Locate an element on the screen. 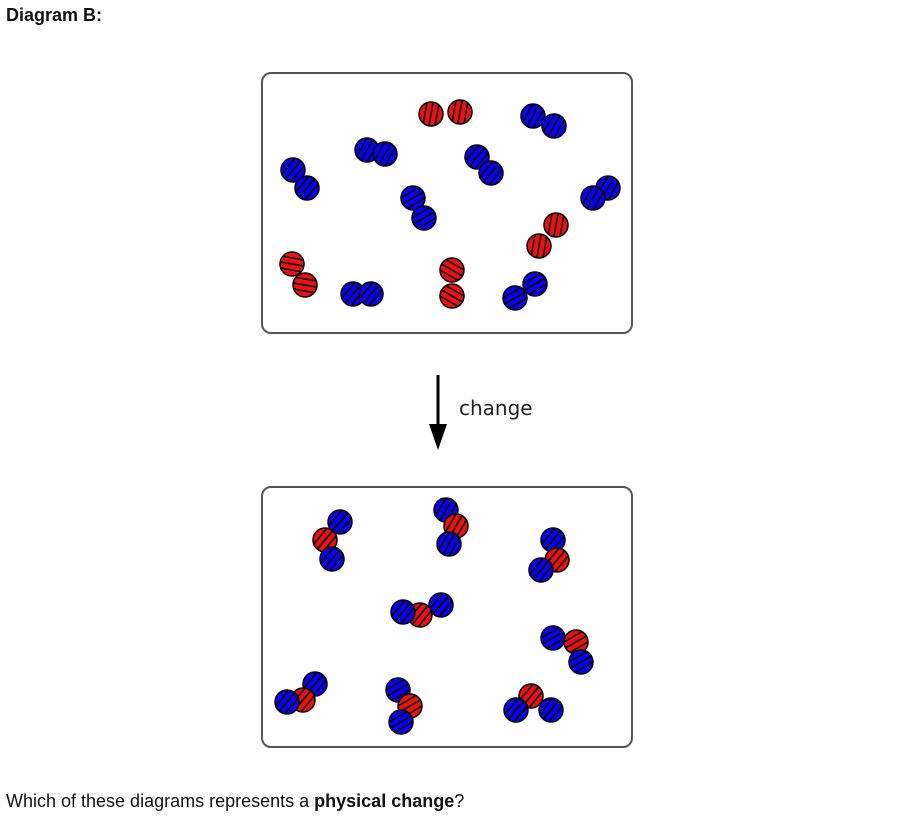 The image size is (921, 818). arrow-label: change is located at coordinates (496, 408).